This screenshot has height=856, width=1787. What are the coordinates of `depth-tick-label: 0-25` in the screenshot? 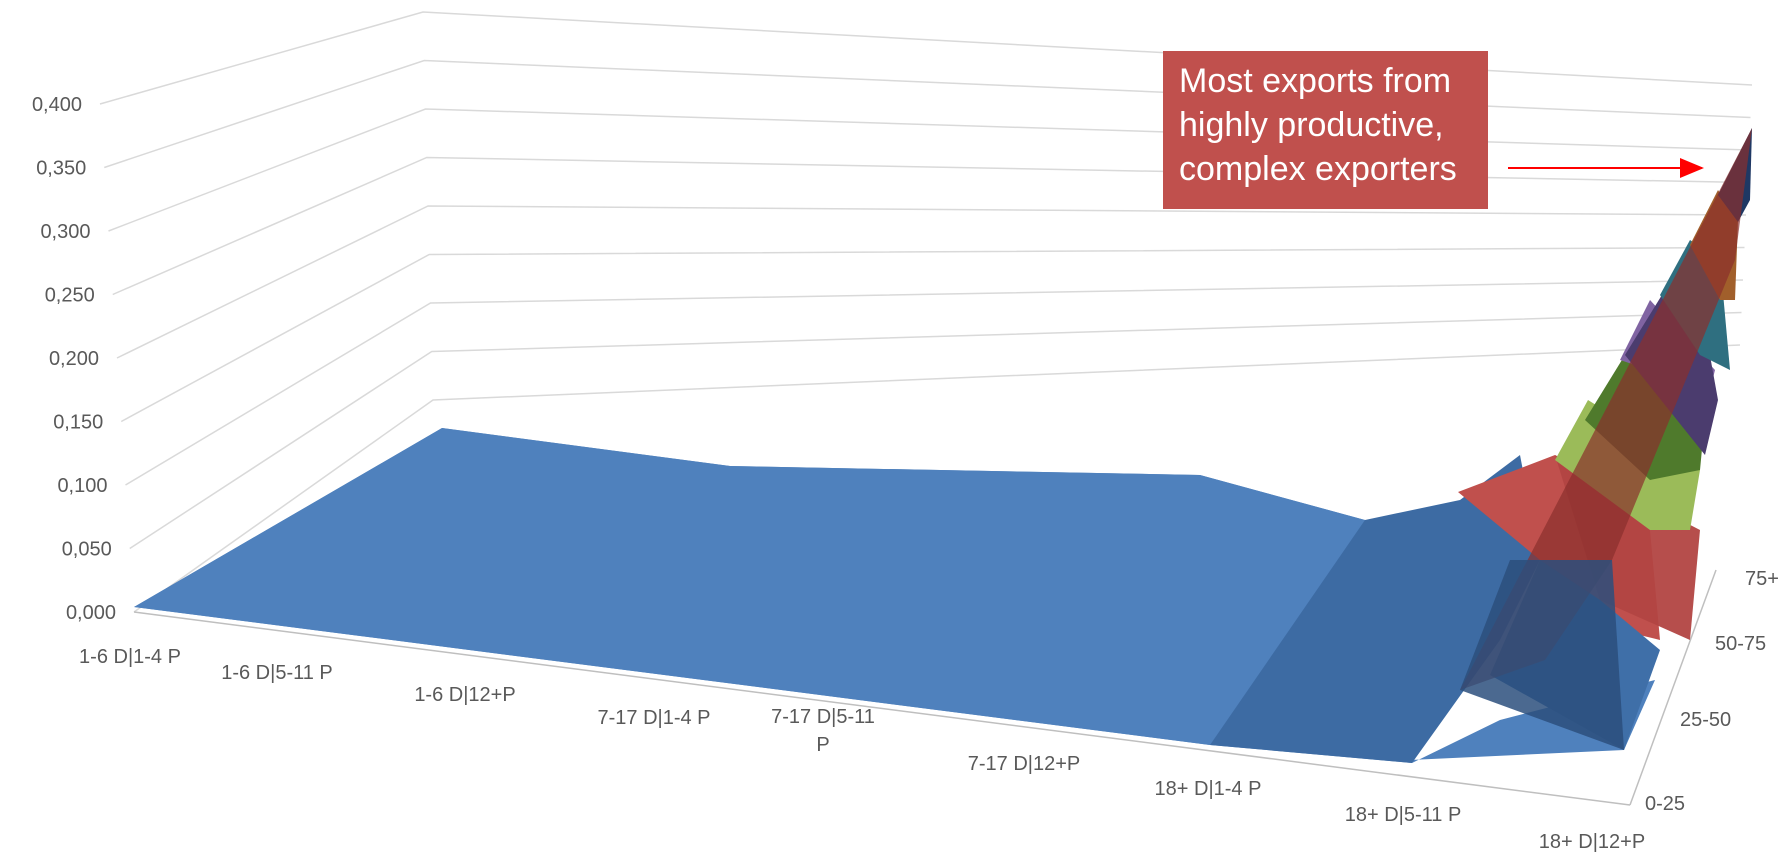 It's located at (1665, 804).